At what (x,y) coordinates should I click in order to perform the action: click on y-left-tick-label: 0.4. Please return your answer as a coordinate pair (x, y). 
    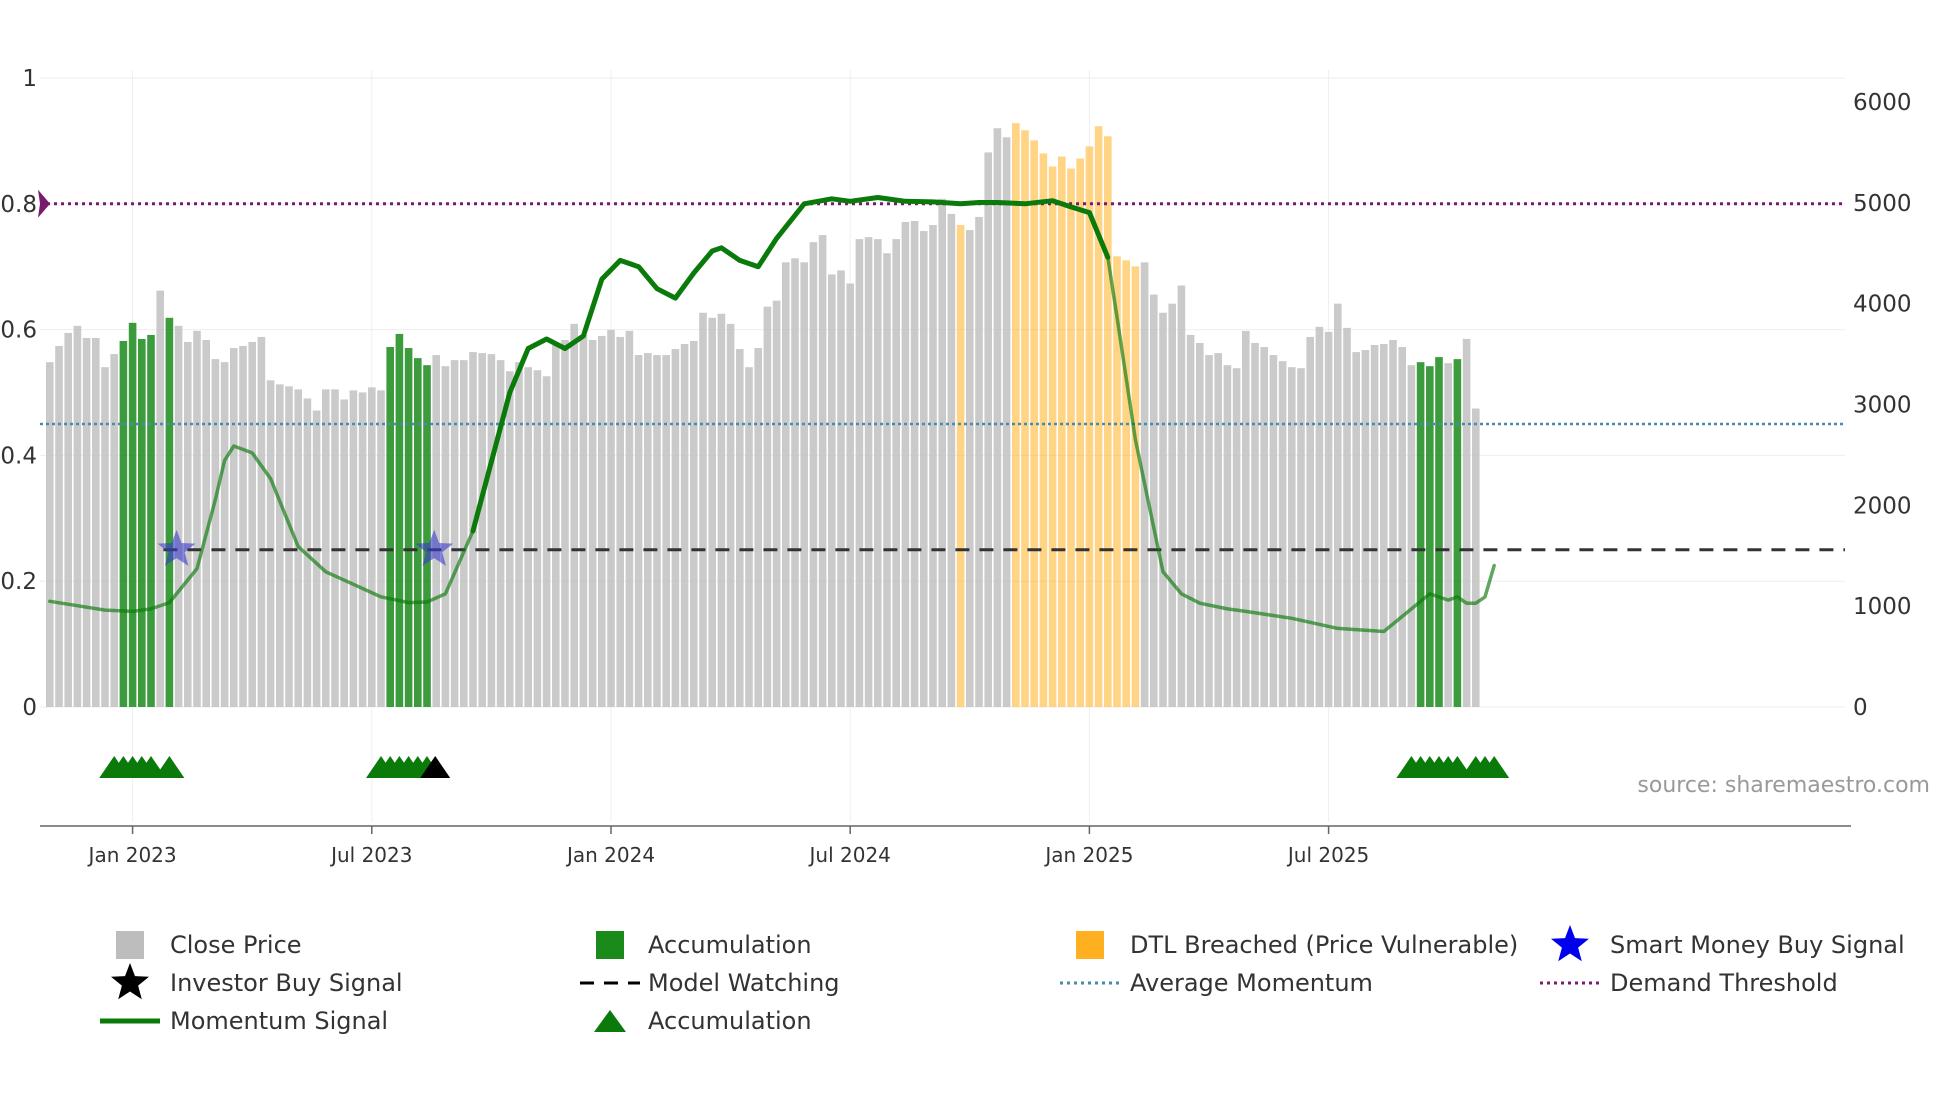
    Looking at the image, I should click on (18, 456).